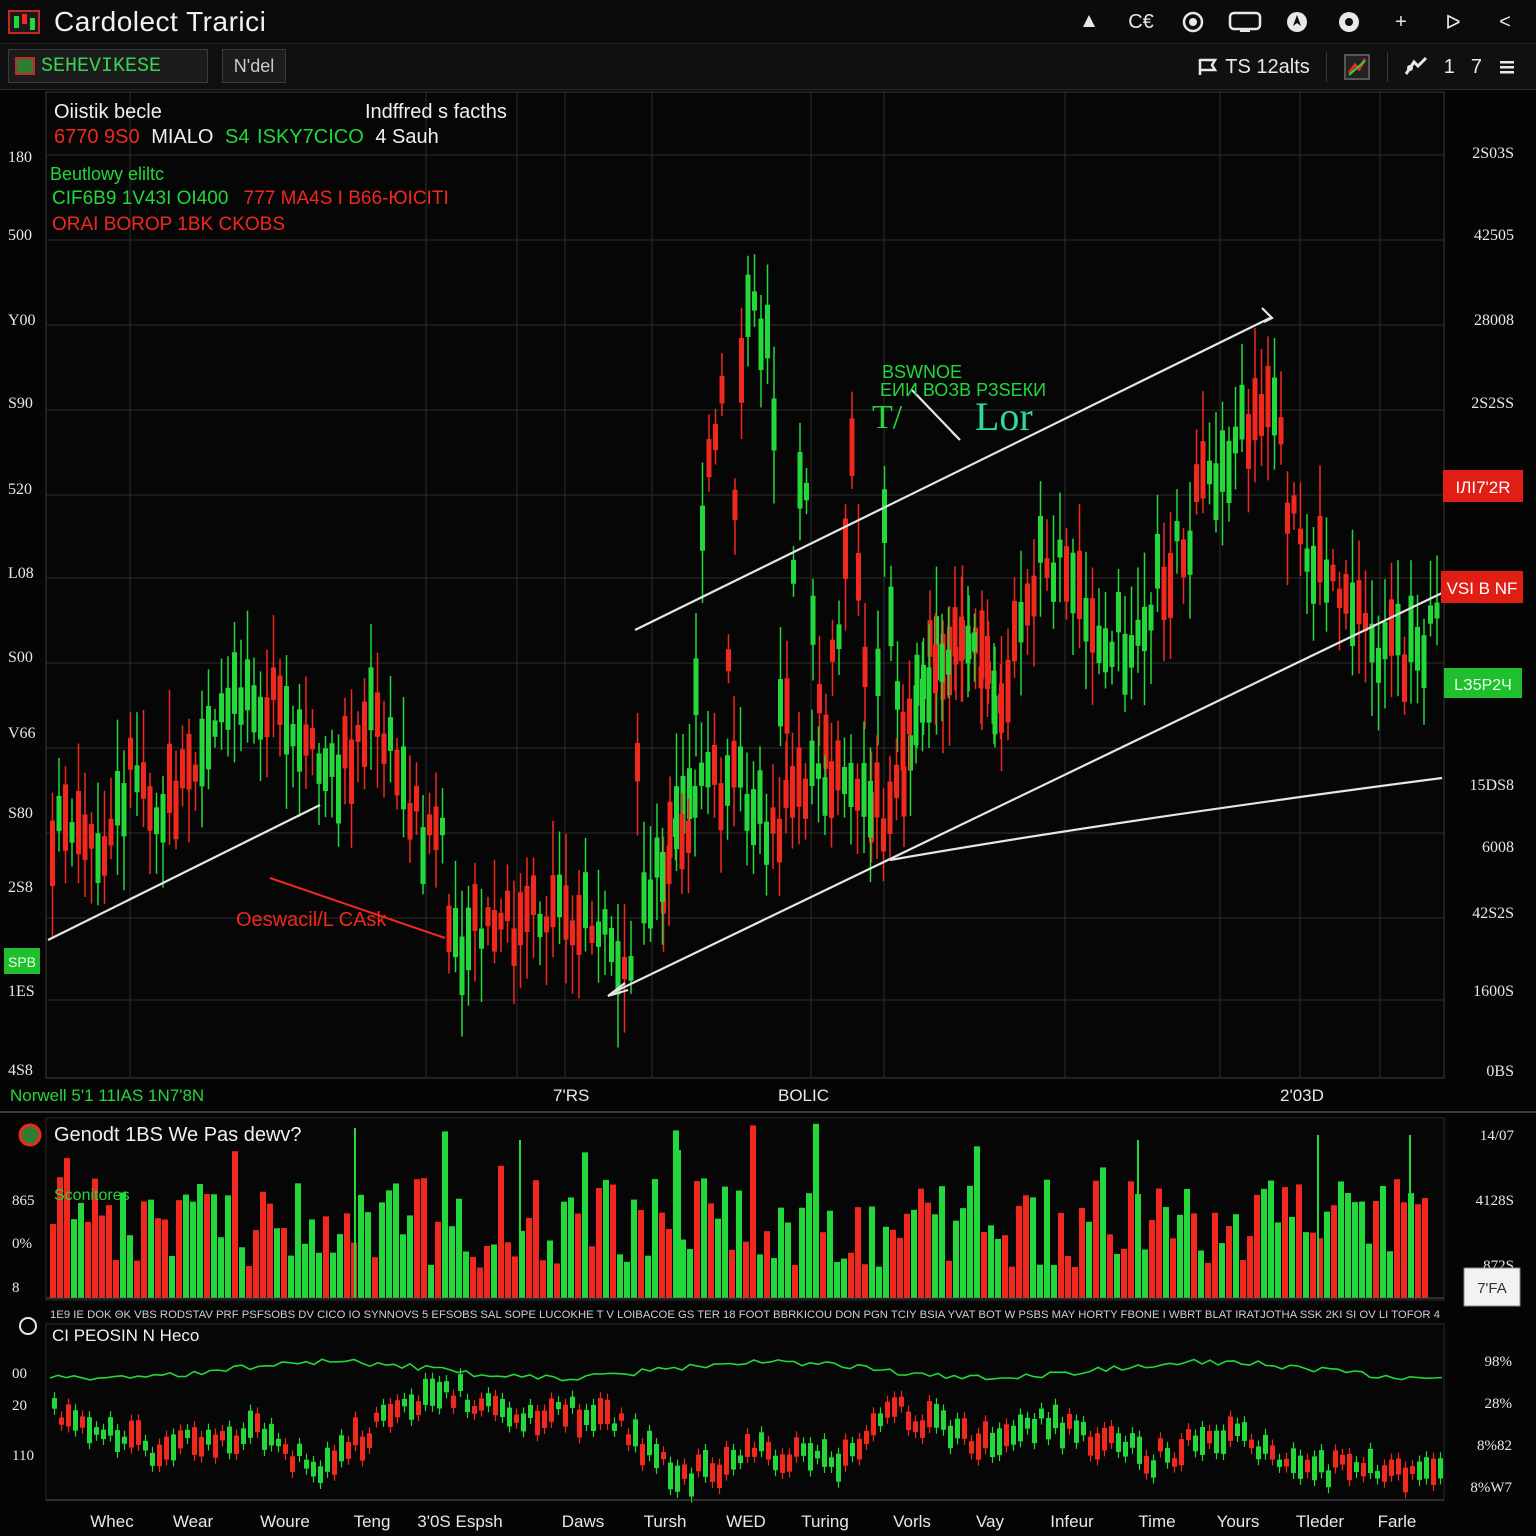 Image resolution: width=1536 pixels, height=1536 pixels. What do you see at coordinates (182, 137) in the screenshot?
I see `legend-line1-white: MIALO` at bounding box center [182, 137].